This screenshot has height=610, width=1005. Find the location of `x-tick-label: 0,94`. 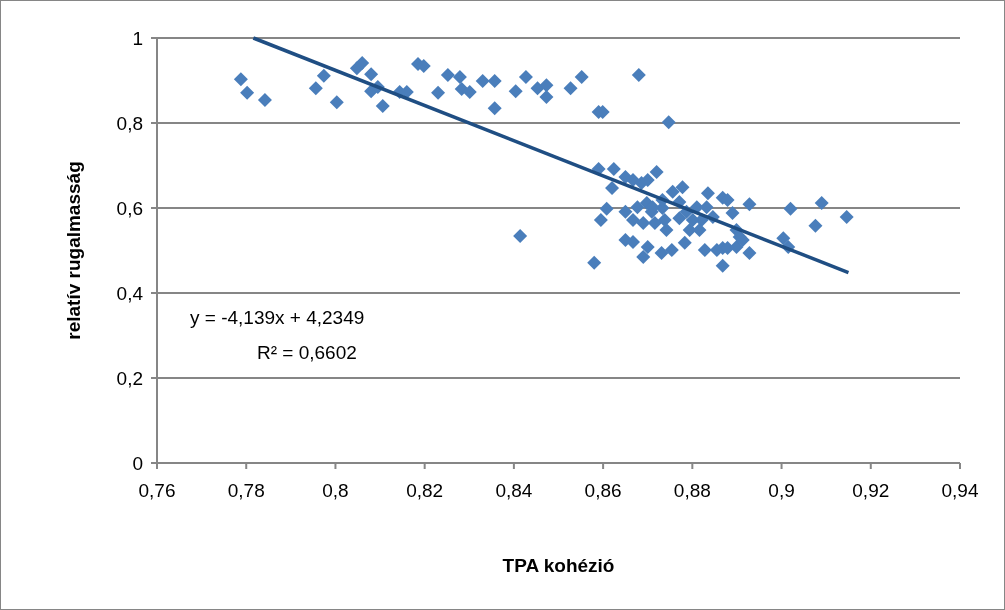

x-tick-label: 0,94 is located at coordinates (960, 490).